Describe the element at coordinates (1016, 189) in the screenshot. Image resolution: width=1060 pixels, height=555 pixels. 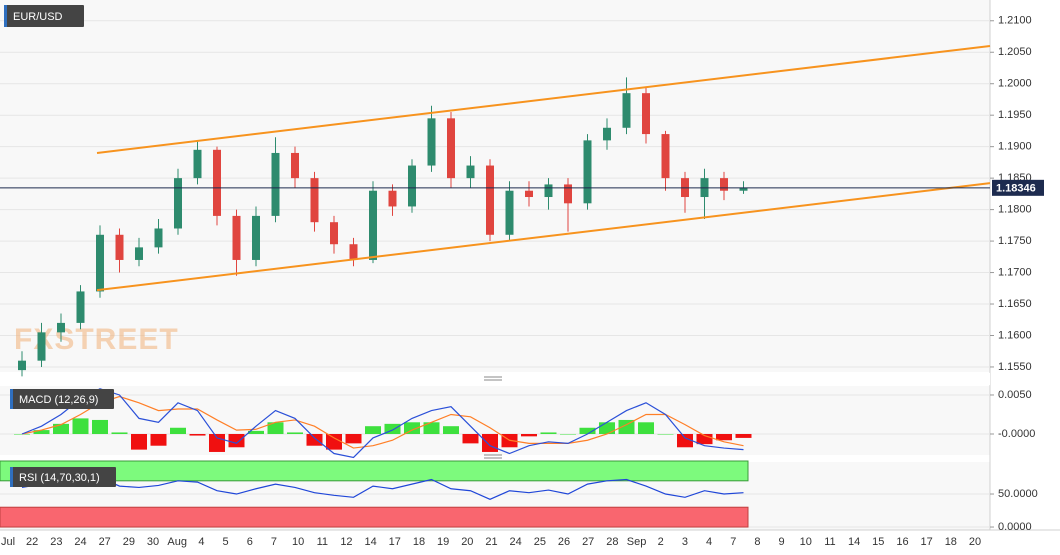
I see `last-price-label: 1.18346` at that location.